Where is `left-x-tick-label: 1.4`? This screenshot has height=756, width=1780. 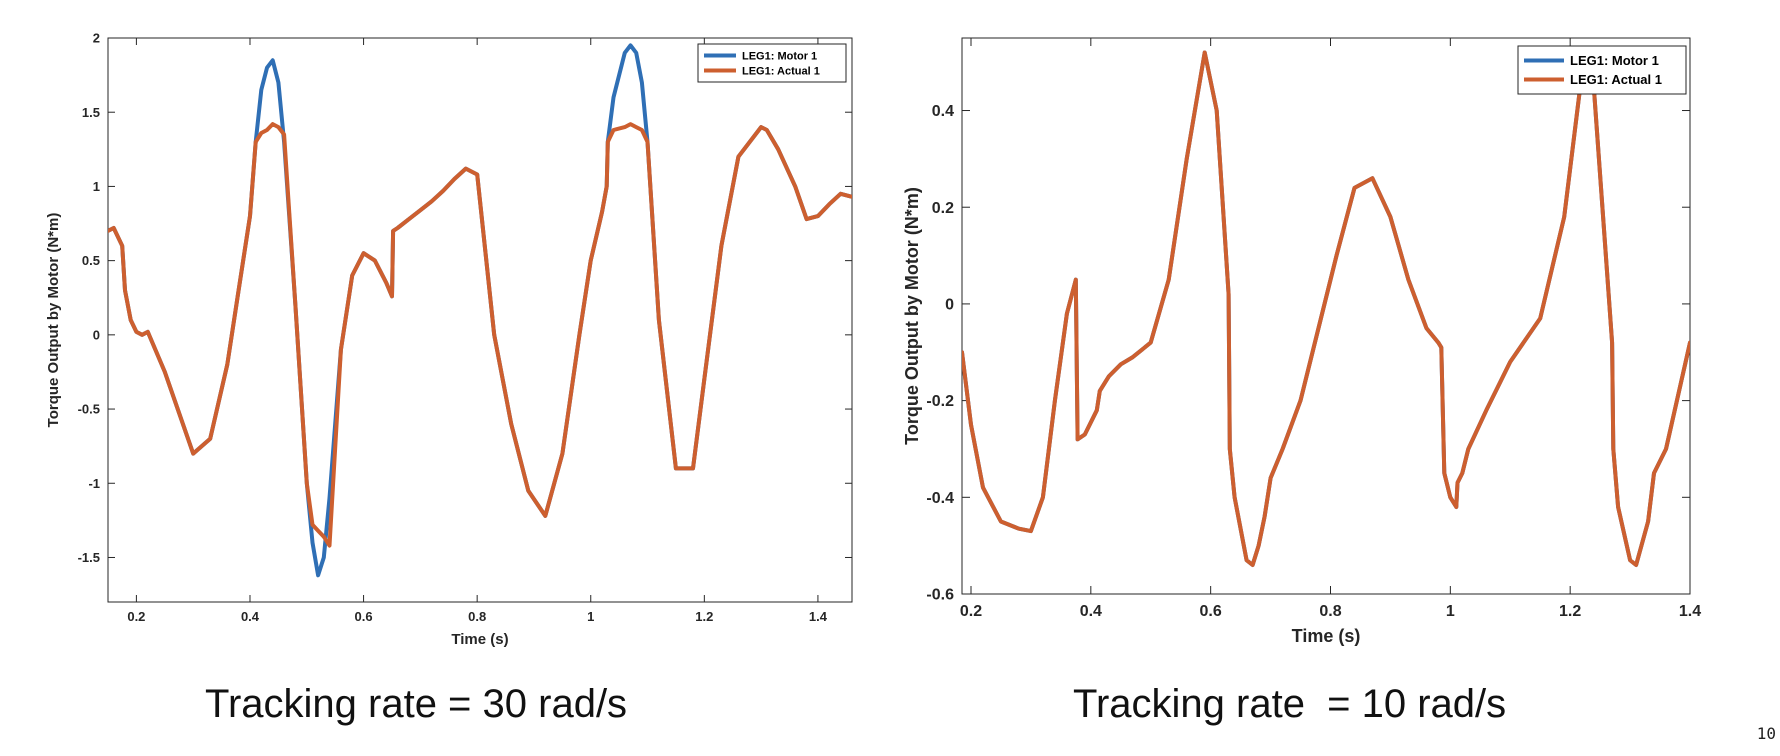 left-x-tick-label: 1.4 is located at coordinates (818, 616).